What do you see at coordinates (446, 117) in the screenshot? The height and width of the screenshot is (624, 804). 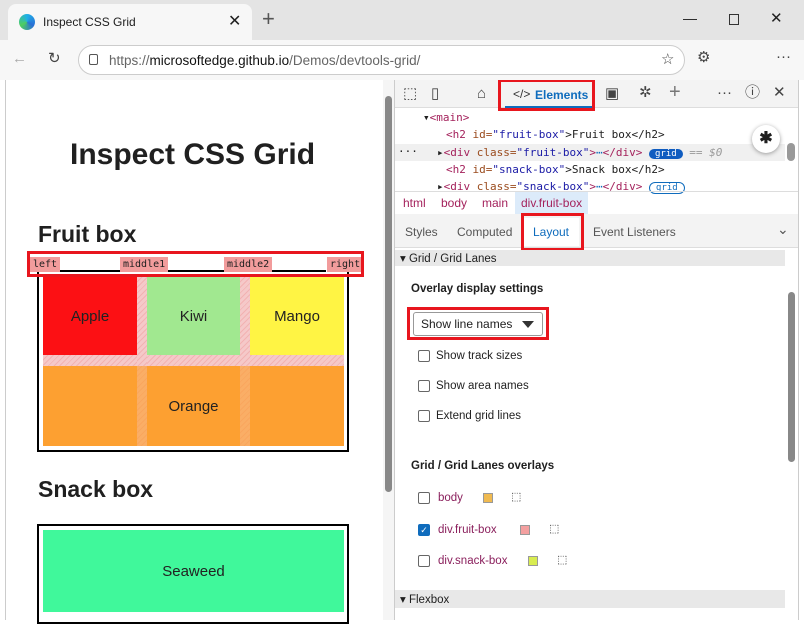 I see `dom-node-main: ▾<main>` at bounding box center [446, 117].